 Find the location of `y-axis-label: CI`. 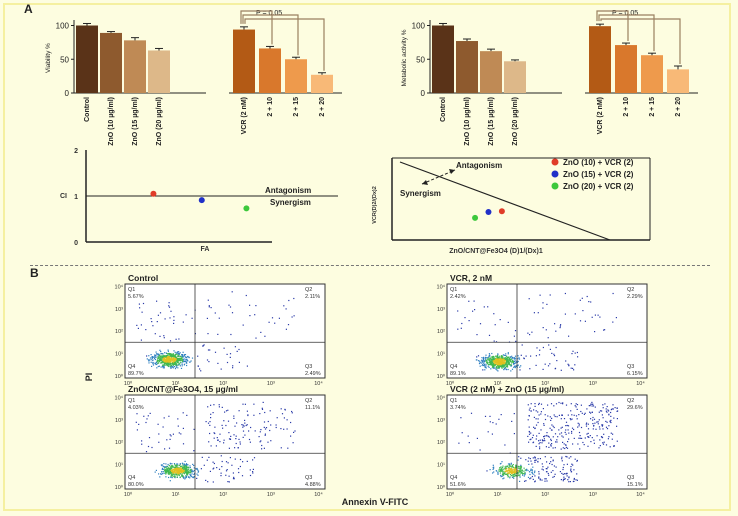

y-axis-label: CI is located at coordinates (63, 196).